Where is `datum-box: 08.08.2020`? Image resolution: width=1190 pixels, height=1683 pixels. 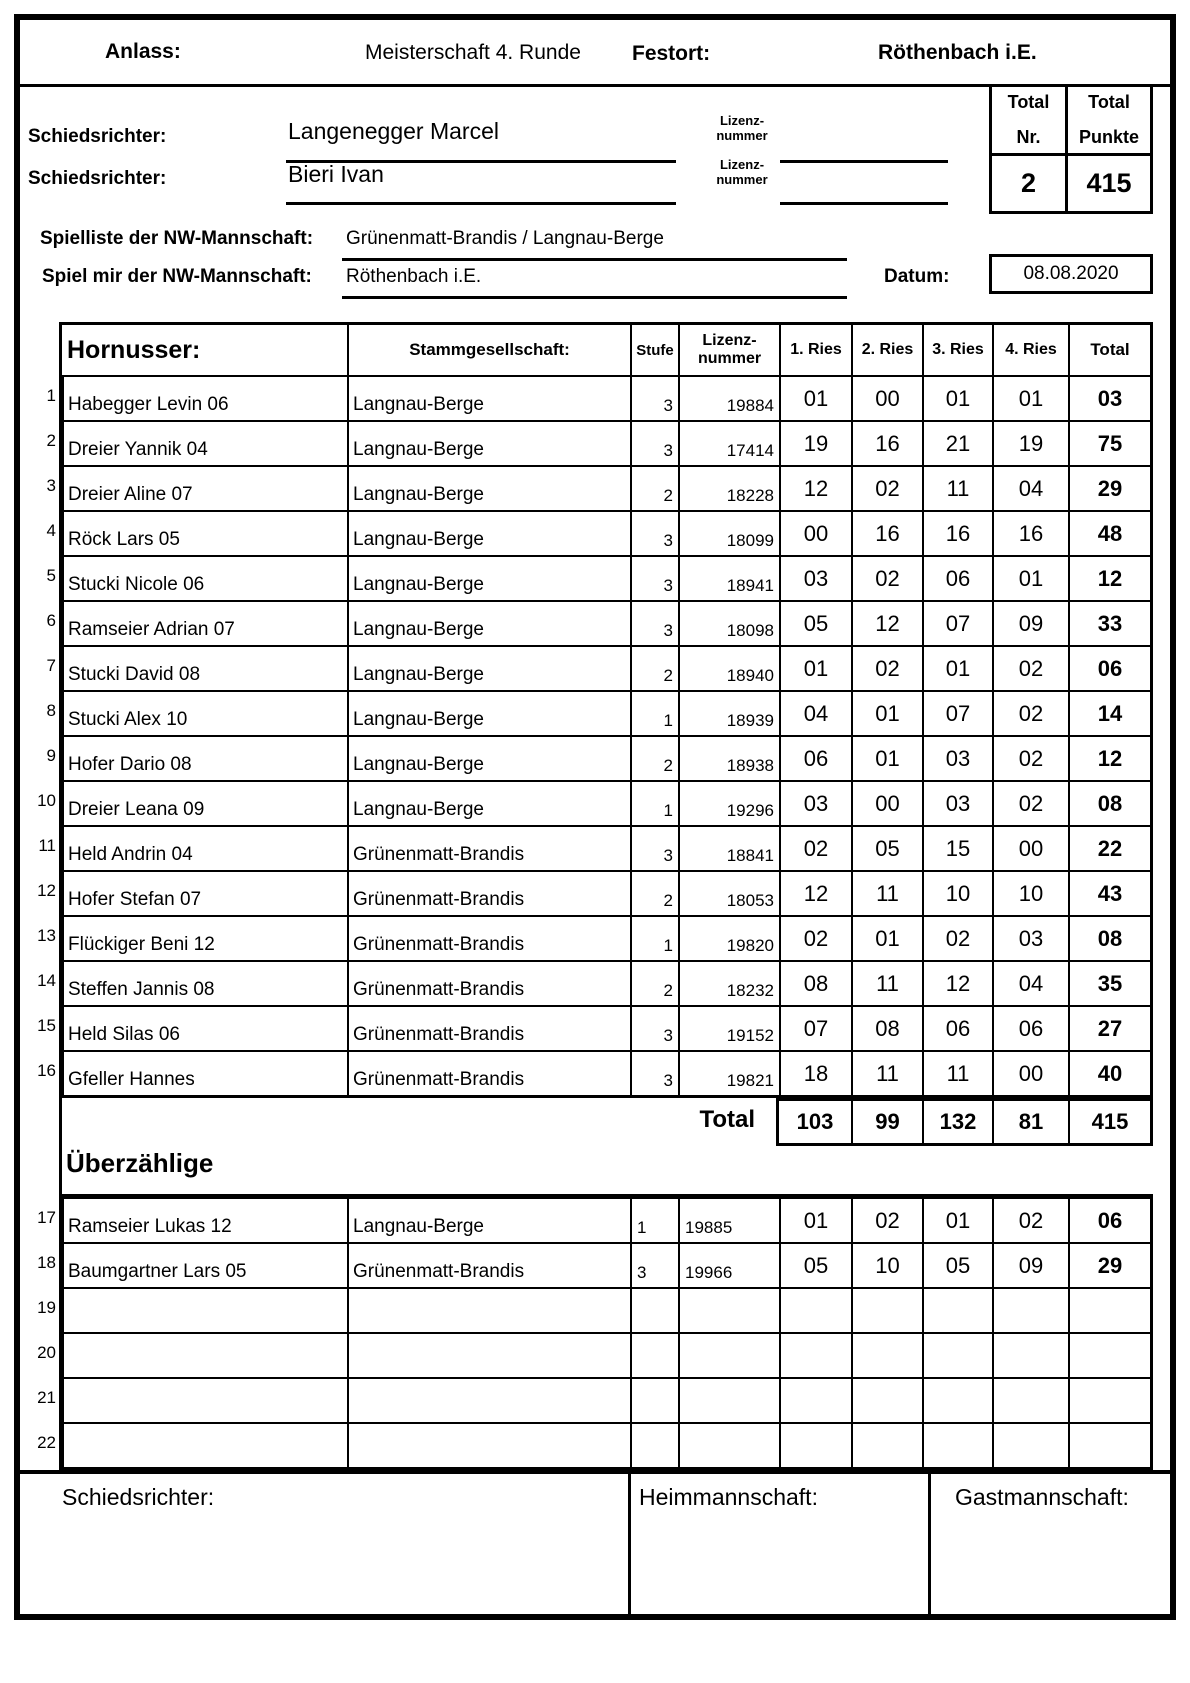
datum-box: 08.08.2020 is located at coordinates (1071, 274).